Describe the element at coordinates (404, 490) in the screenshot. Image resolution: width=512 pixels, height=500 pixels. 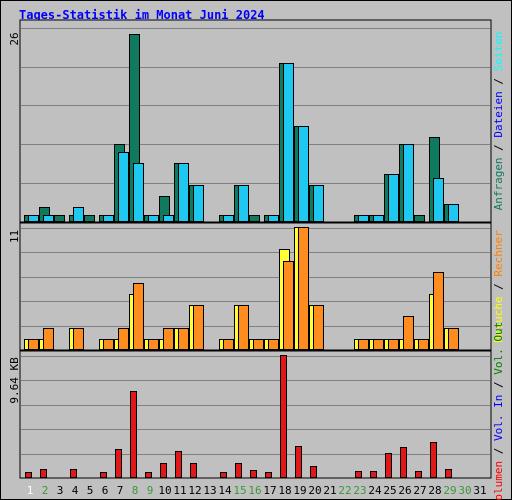
I see `x-label-day-26: 26` at that location.